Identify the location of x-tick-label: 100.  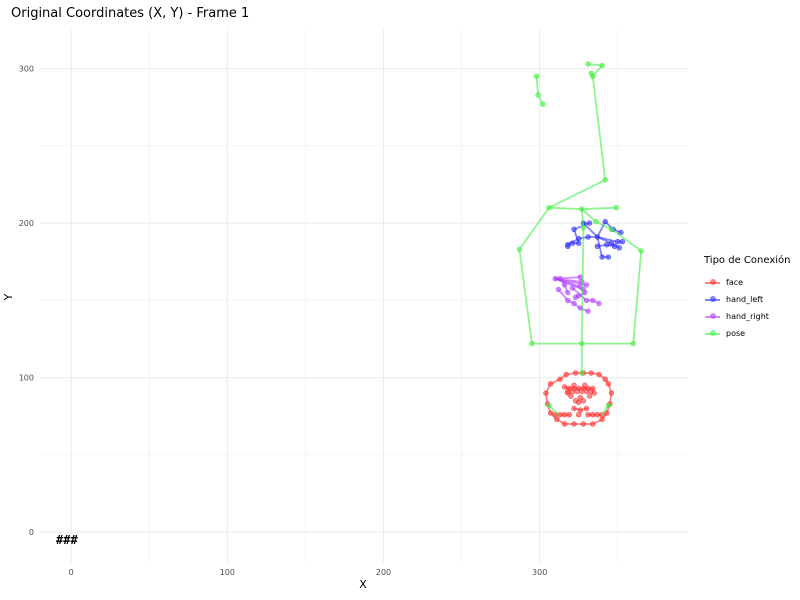
(227, 572).